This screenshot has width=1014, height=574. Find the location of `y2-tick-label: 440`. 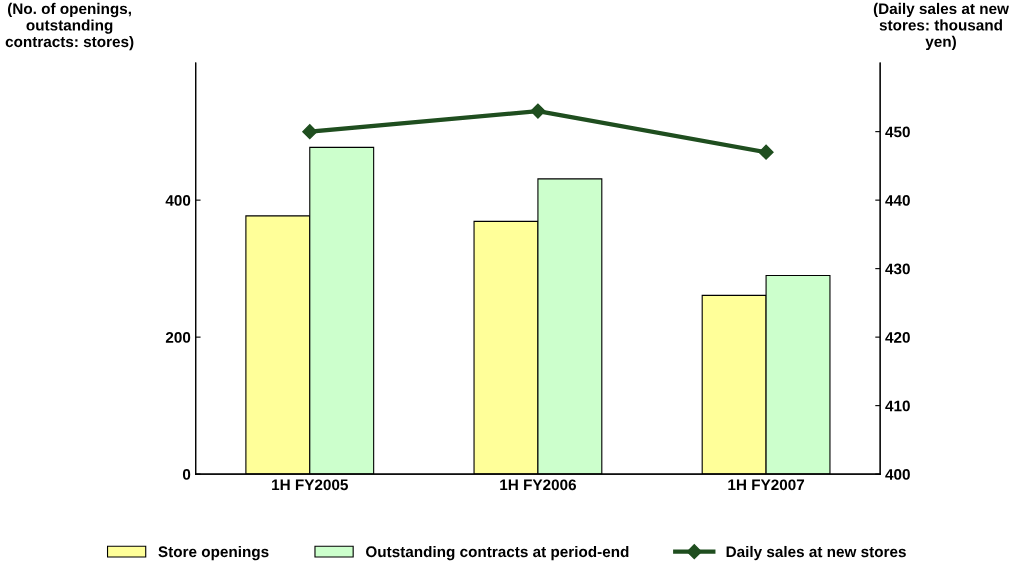

y2-tick-label: 440 is located at coordinates (897, 200).